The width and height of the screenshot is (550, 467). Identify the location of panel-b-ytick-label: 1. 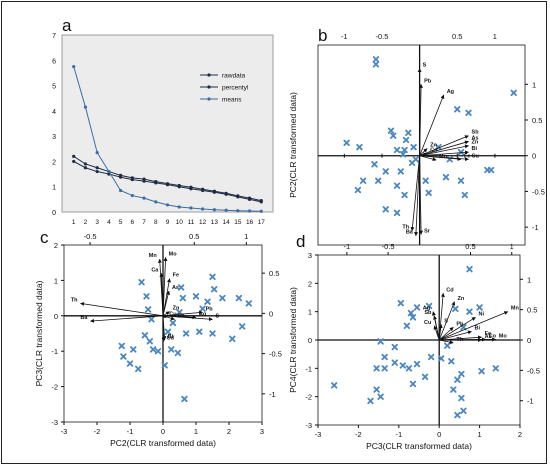
(534, 84).